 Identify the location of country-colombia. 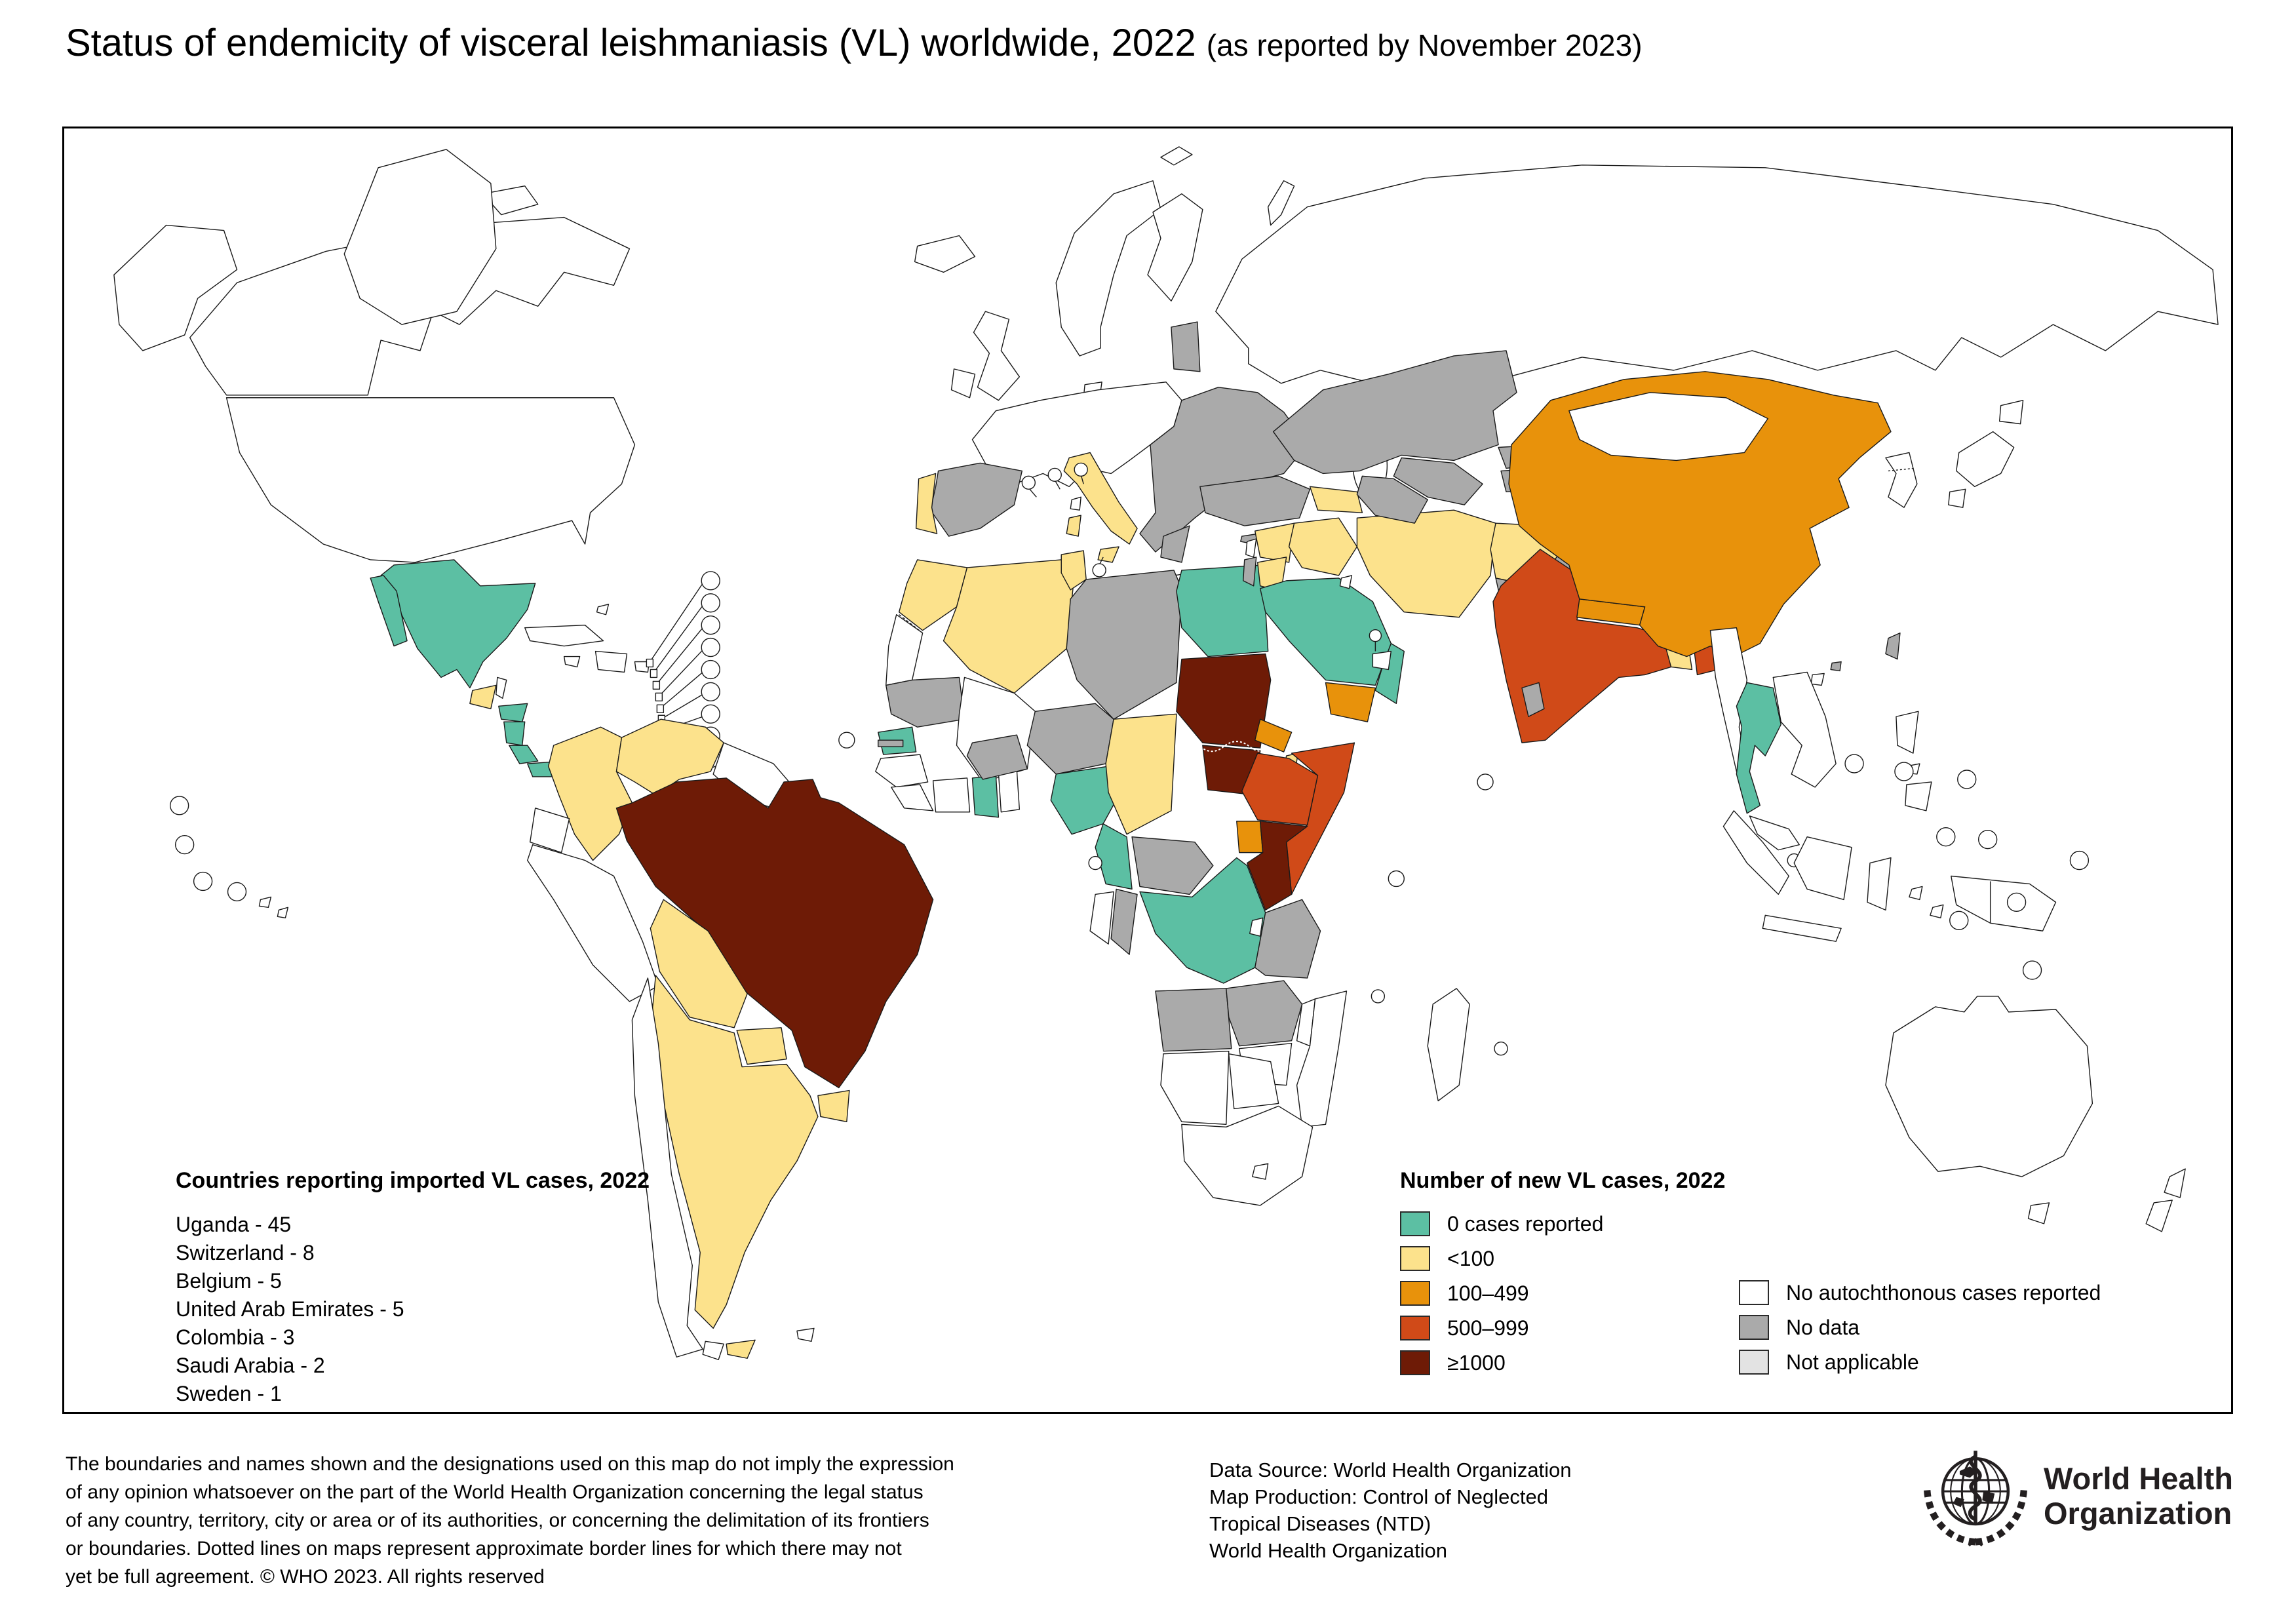
(591, 793).